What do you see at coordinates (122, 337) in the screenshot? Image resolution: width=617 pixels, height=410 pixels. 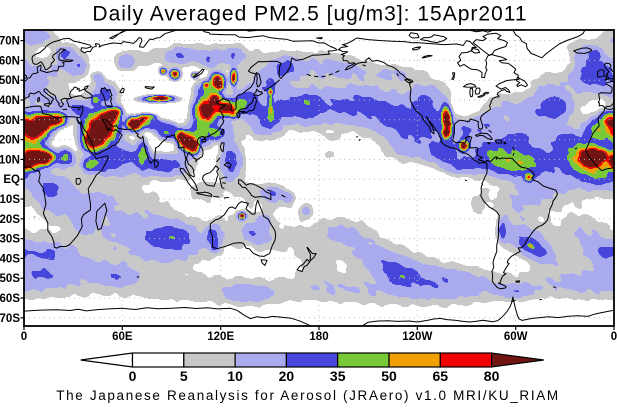 I see `svg-text: 60E` at bounding box center [122, 337].